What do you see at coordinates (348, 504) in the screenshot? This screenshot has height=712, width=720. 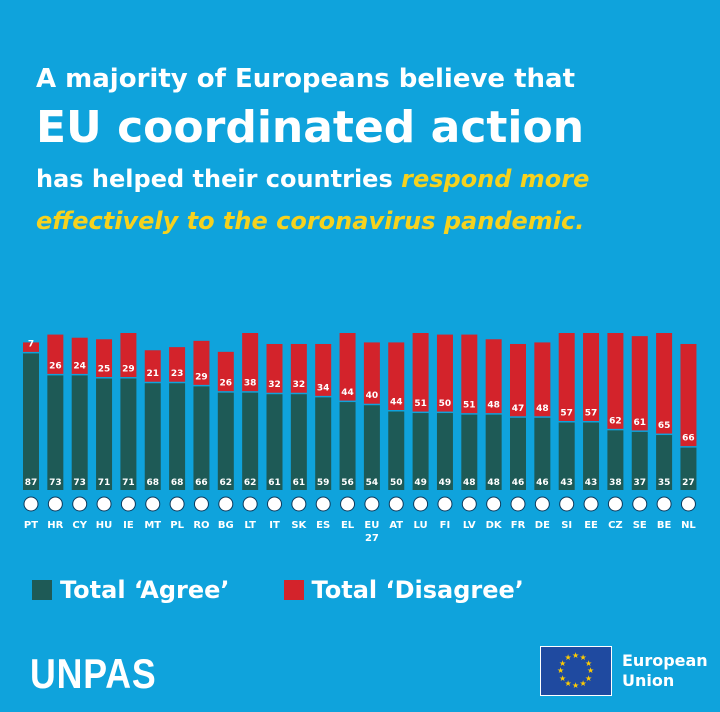 I see `greece-flag-icon` at bounding box center [348, 504].